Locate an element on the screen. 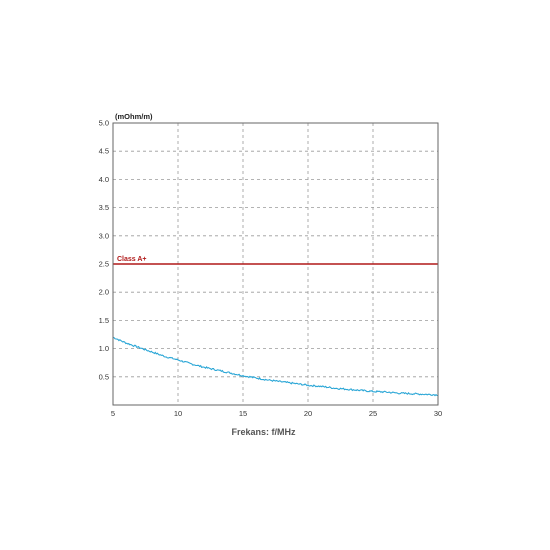 This screenshot has height=550, width=550. y-tick-label: 0.5 is located at coordinates (104, 376).